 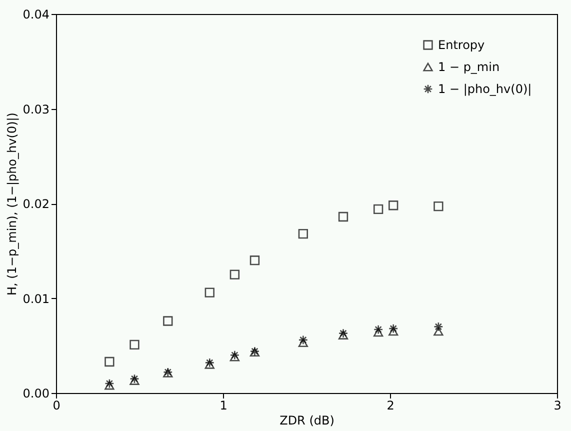 What do you see at coordinates (307, 421) in the screenshot?
I see `x-axis-title: ZDR (dB)` at bounding box center [307, 421].